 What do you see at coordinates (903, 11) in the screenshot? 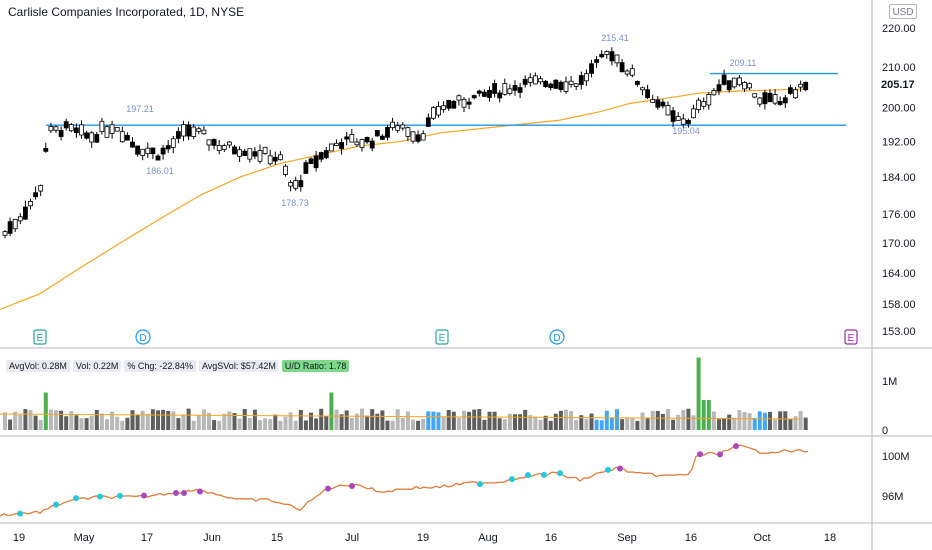
I see `currency-badge: USD` at bounding box center [903, 11].